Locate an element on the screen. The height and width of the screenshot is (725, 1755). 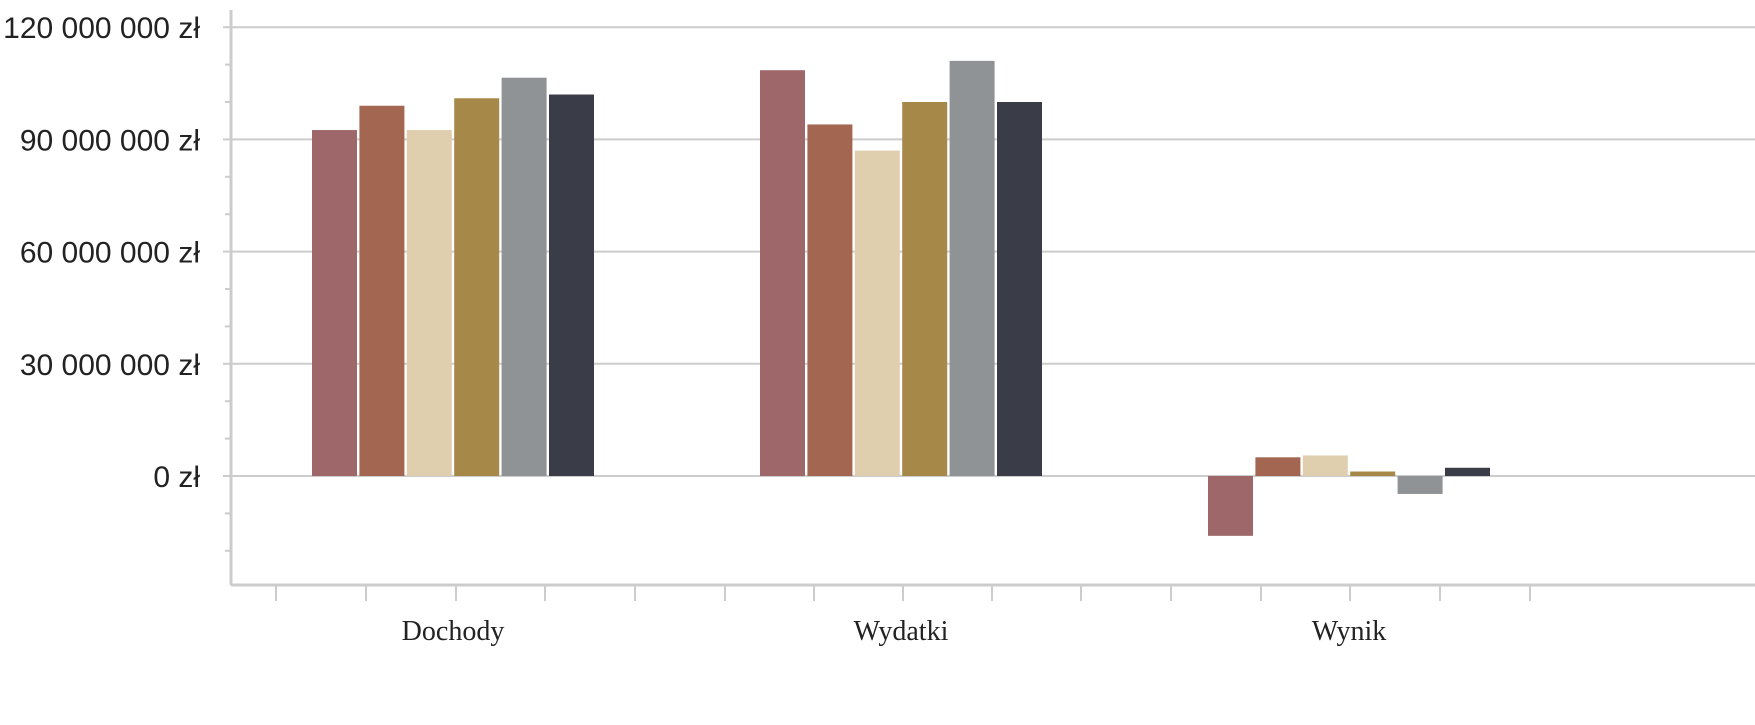
y-tick-label: 90 000 000 zł is located at coordinates (110, 140).